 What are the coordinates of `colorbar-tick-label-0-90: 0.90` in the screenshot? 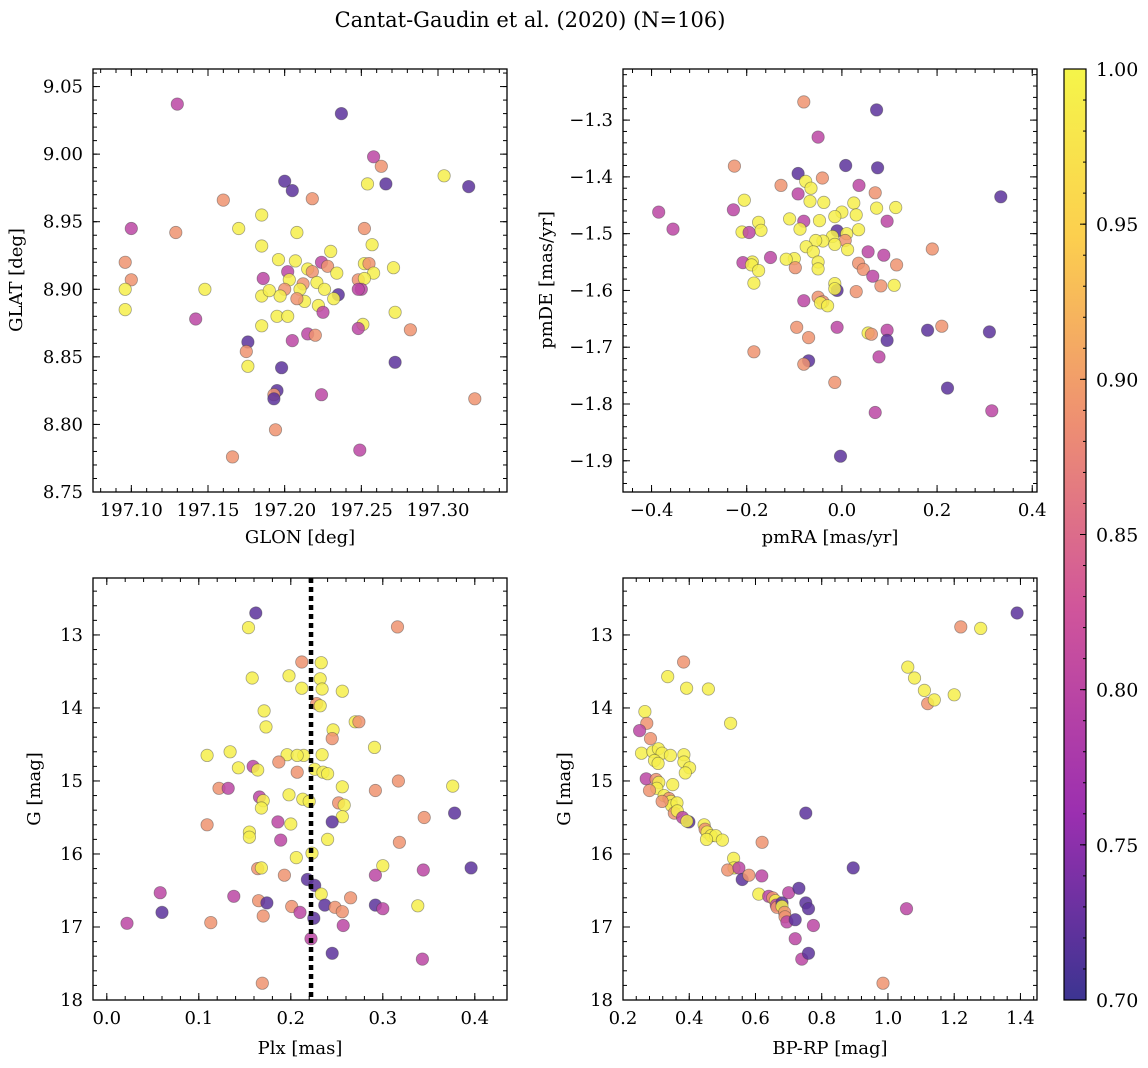 It's located at (1117, 380).